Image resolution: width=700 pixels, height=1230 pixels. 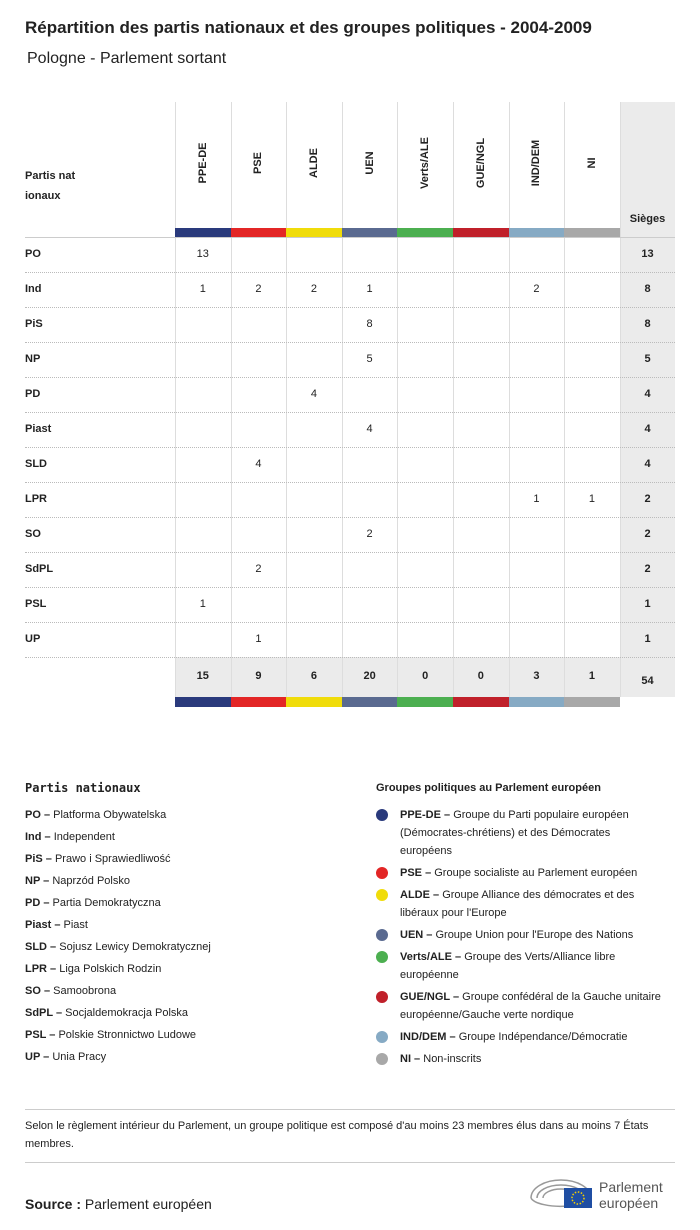 What do you see at coordinates (43, 925) in the screenshot?
I see `party-abbr: Piast –` at bounding box center [43, 925].